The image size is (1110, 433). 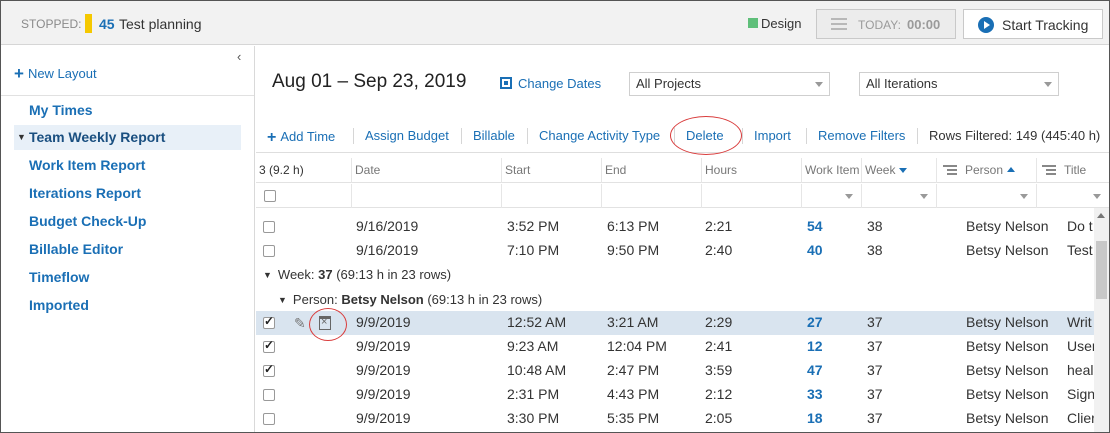 I want to click on sidebar-item-imported: Imported, so click(x=59, y=305).